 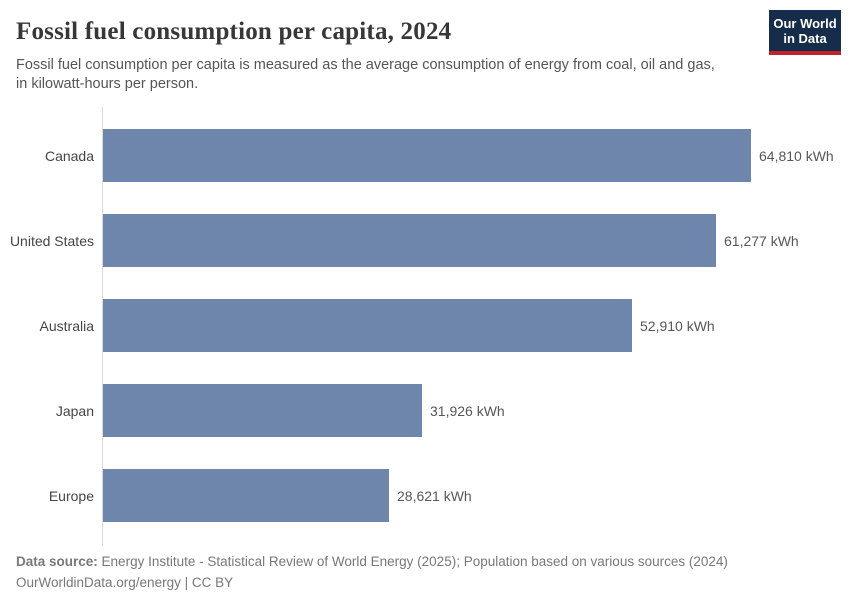 What do you see at coordinates (71, 495) in the screenshot?
I see `bar-label: Europe` at bounding box center [71, 495].